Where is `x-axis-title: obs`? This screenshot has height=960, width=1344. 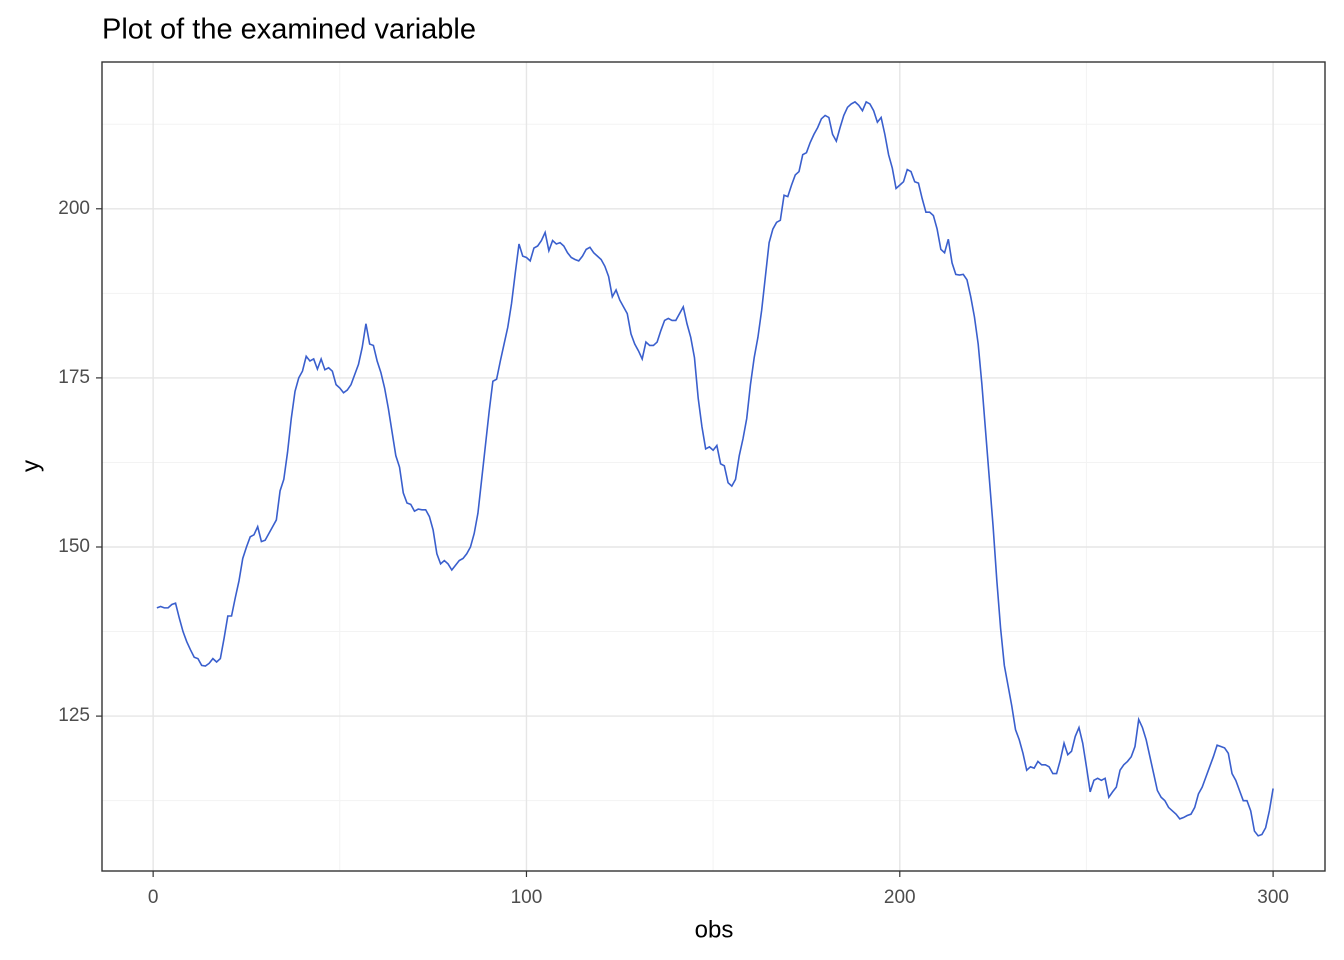 x-axis-title: obs is located at coordinates (714, 929).